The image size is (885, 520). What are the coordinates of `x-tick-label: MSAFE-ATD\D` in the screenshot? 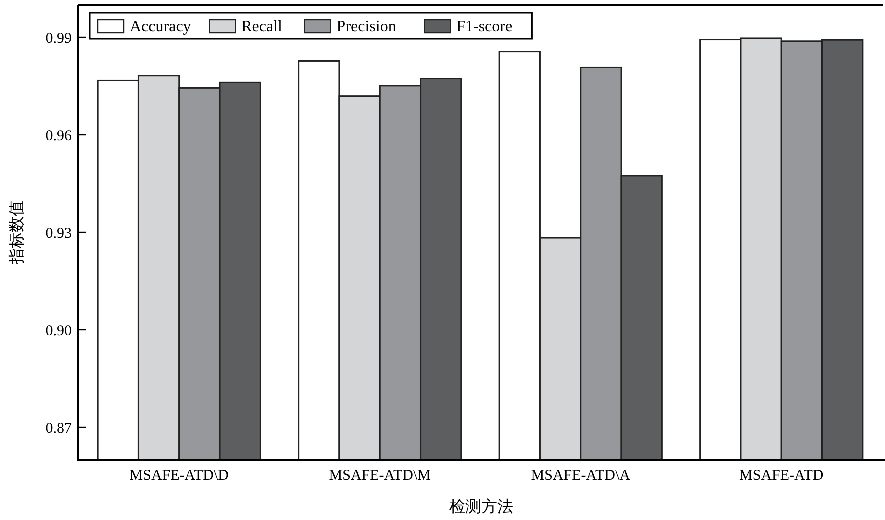 It's located at (180, 476).